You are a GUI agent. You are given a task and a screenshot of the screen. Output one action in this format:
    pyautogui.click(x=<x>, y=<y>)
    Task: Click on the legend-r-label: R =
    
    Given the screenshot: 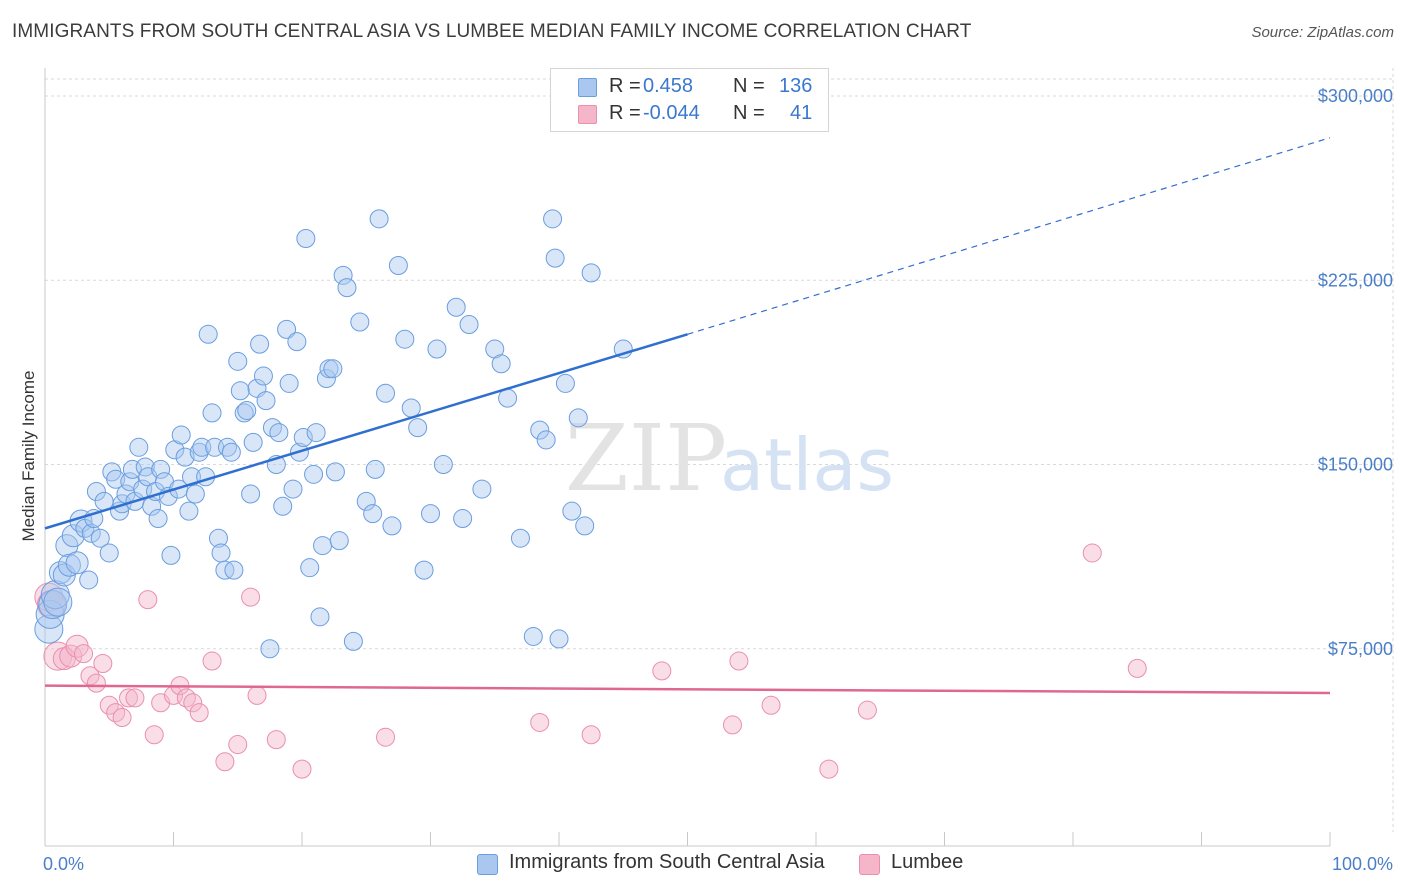 What is the action you would take?
    pyautogui.click(x=625, y=113)
    